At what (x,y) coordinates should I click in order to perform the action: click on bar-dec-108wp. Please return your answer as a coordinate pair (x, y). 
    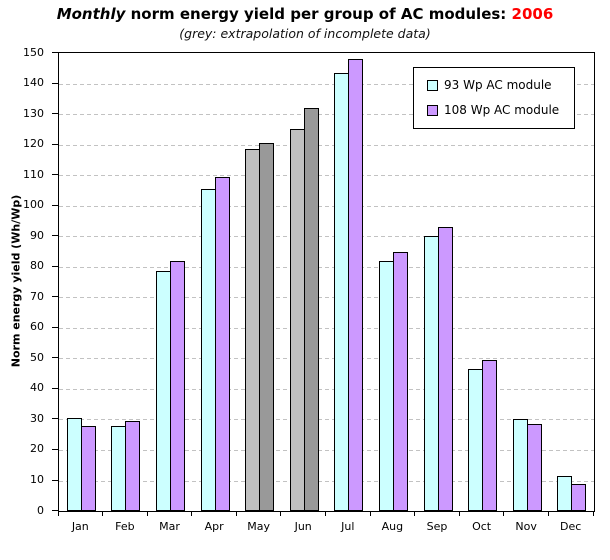
    Looking at the image, I should click on (579, 497).